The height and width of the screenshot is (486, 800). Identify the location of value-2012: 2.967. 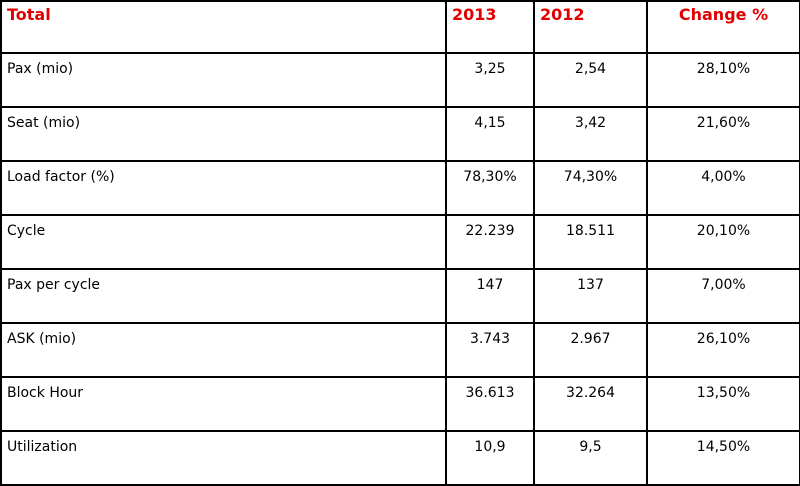
(590, 350).